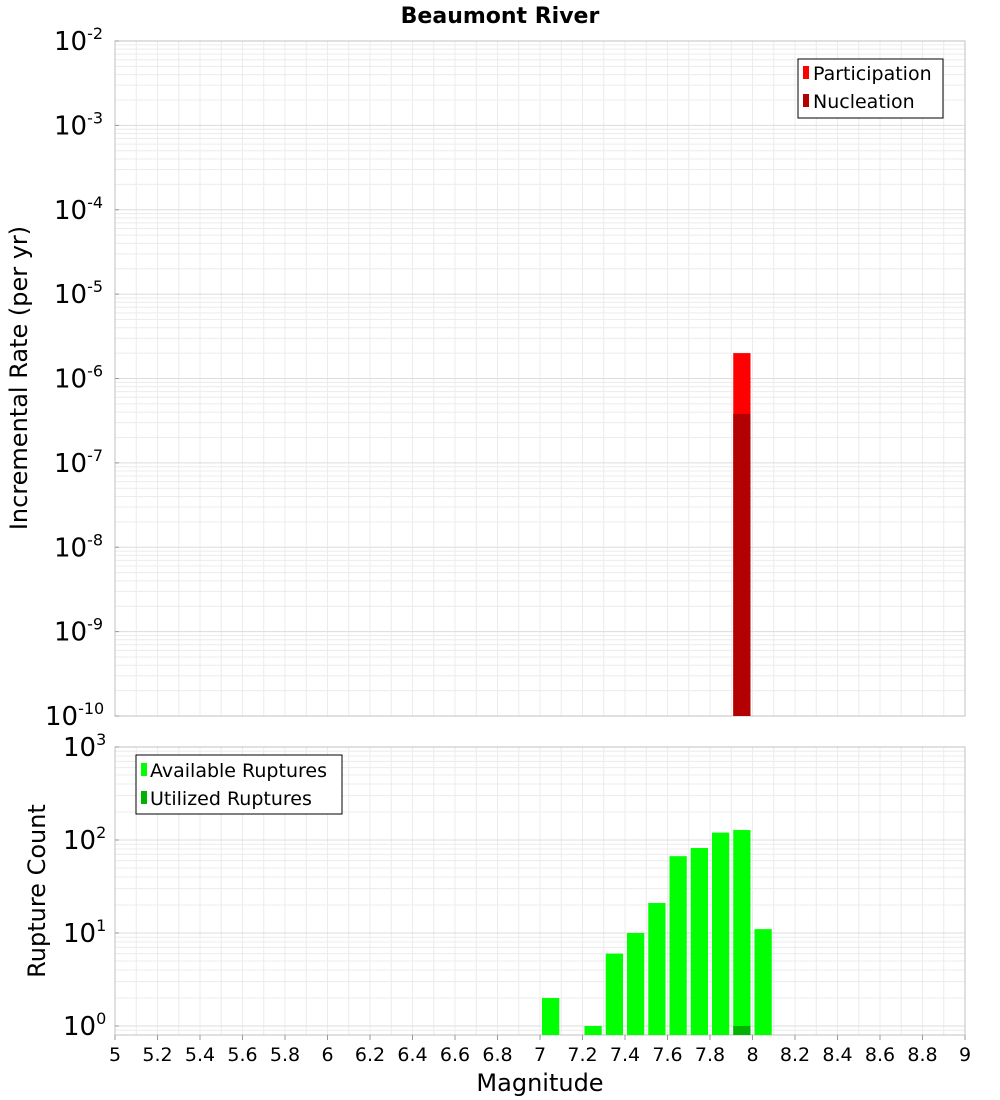 The width and height of the screenshot is (1000, 1100). Describe the element at coordinates (582, 1055) in the screenshot. I see `x-tick-label: 7.2` at that location.